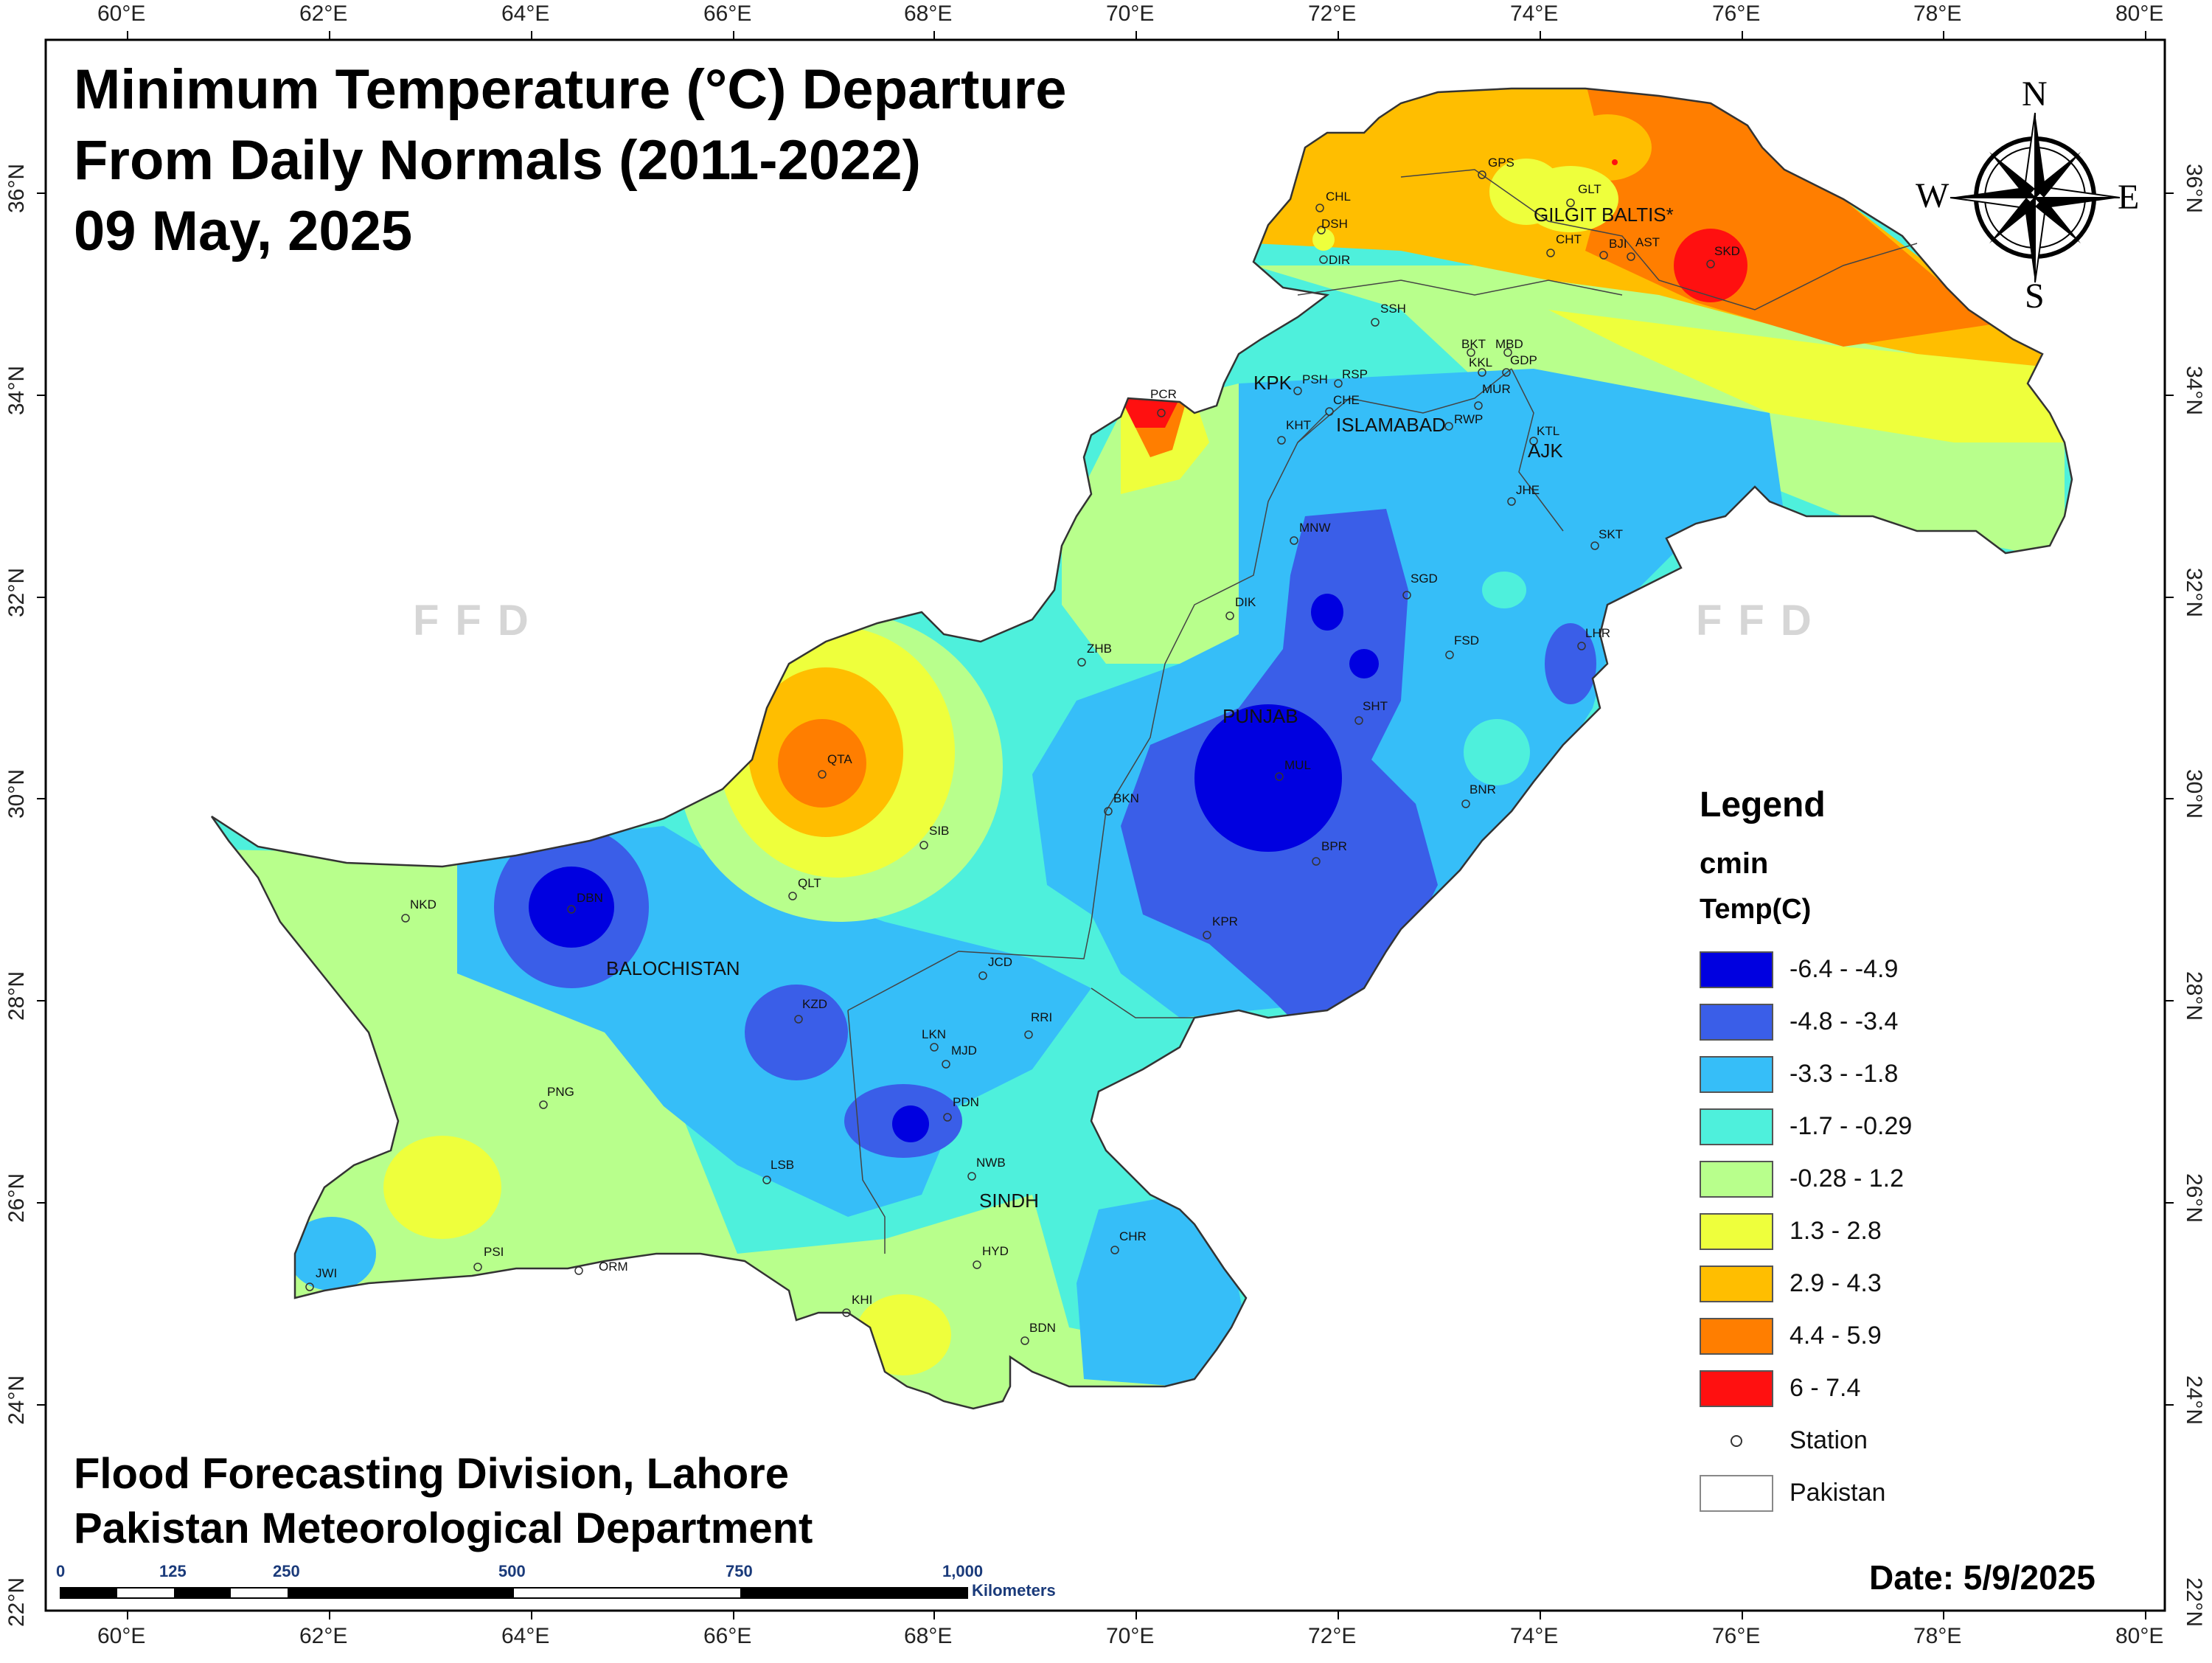 Image resolution: width=2212 pixels, height=1663 pixels. What do you see at coordinates (570, 89) in the screenshot?
I see `title-line-1: Minimum Temperature (°C) Departure` at bounding box center [570, 89].